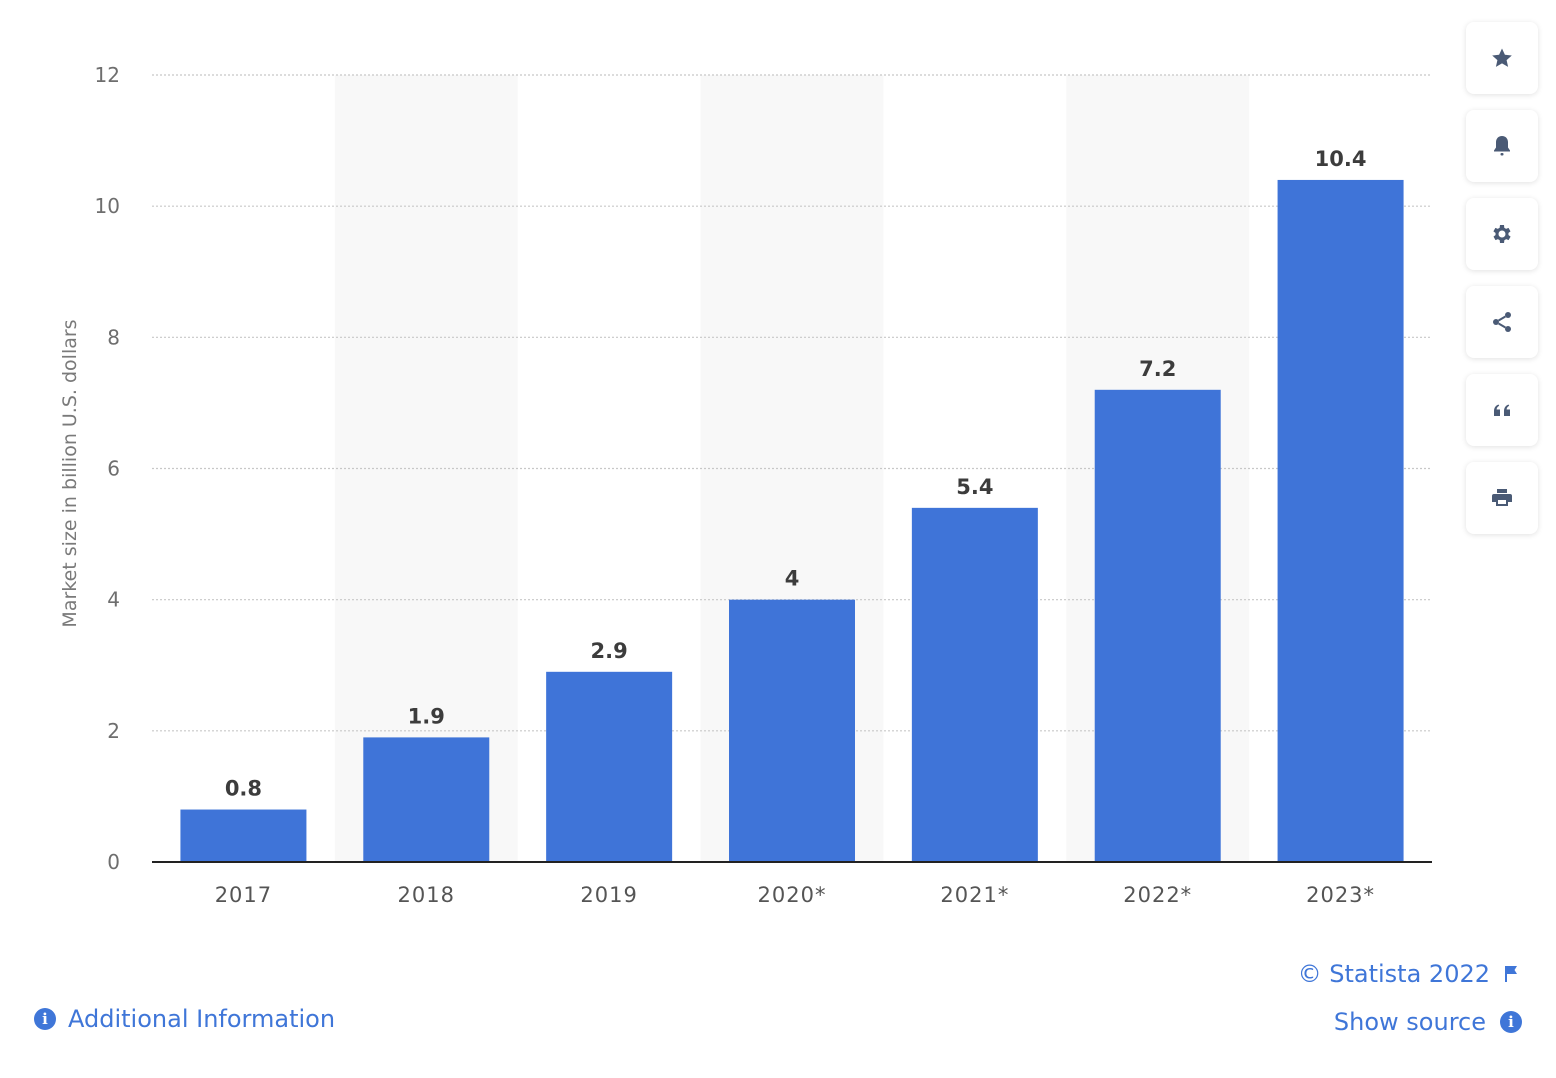 The height and width of the screenshot is (1078, 1556). I want to click on x-tick-label: 2019, so click(608, 895).